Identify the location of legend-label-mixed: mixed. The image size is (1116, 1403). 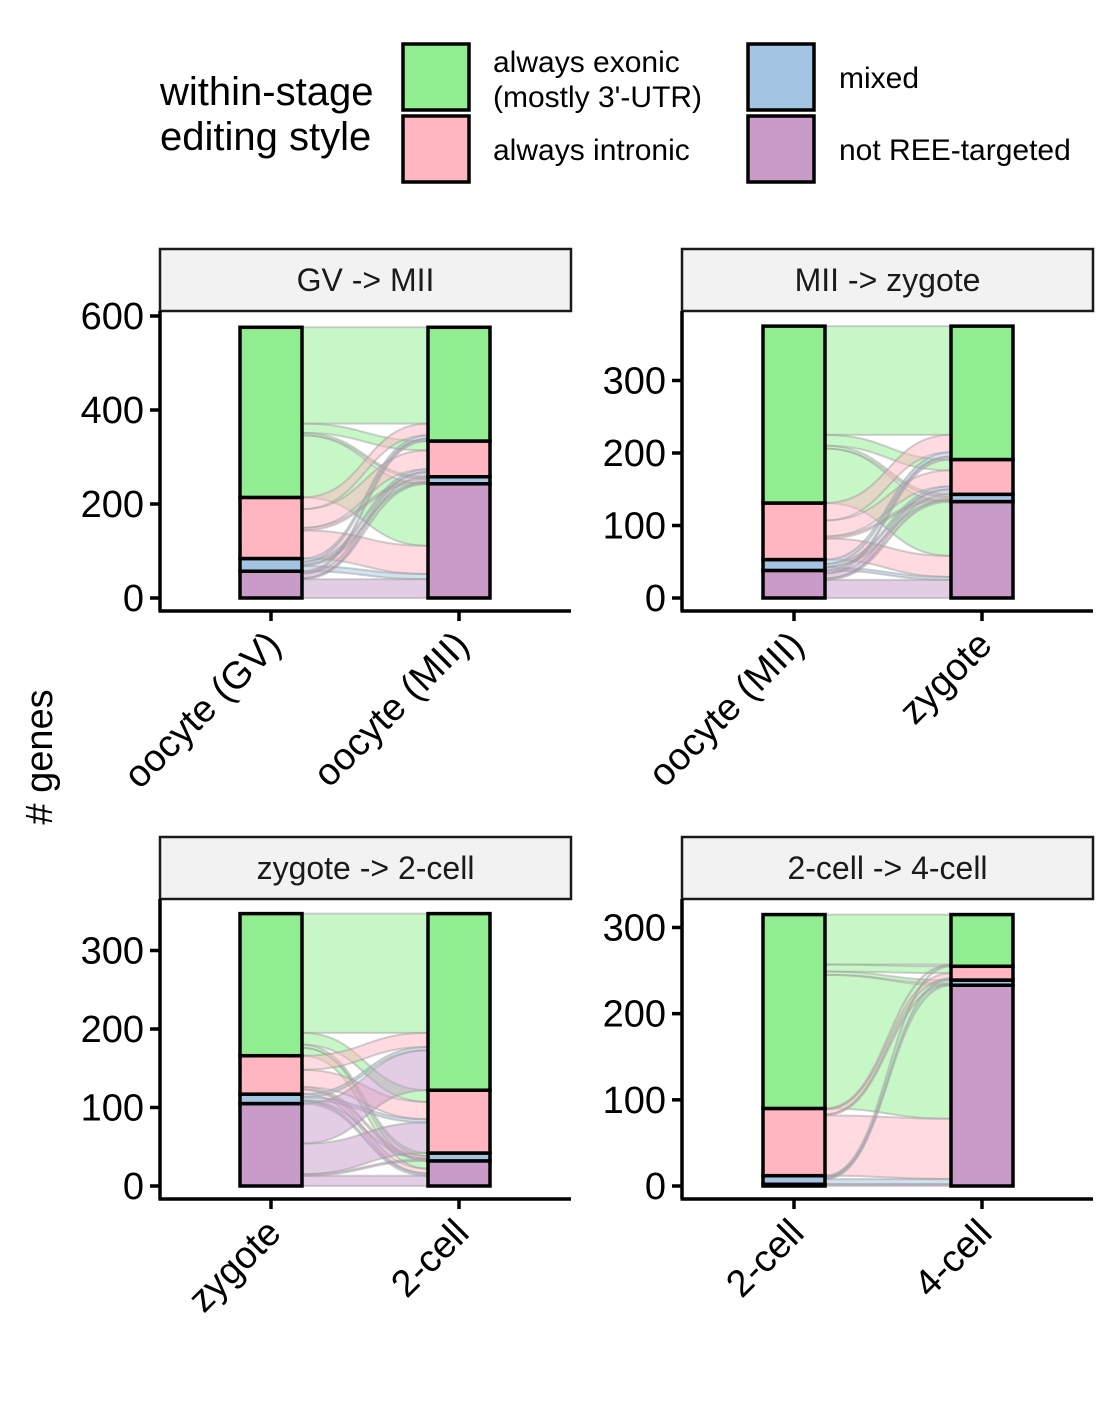
(879, 78).